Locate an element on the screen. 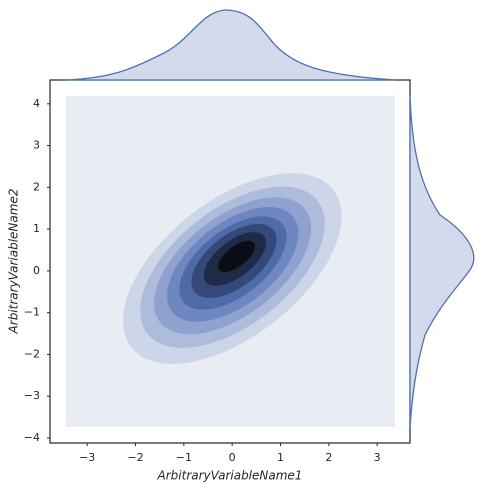 This screenshot has height=492, width=489. contour is located at coordinates (237, 256).